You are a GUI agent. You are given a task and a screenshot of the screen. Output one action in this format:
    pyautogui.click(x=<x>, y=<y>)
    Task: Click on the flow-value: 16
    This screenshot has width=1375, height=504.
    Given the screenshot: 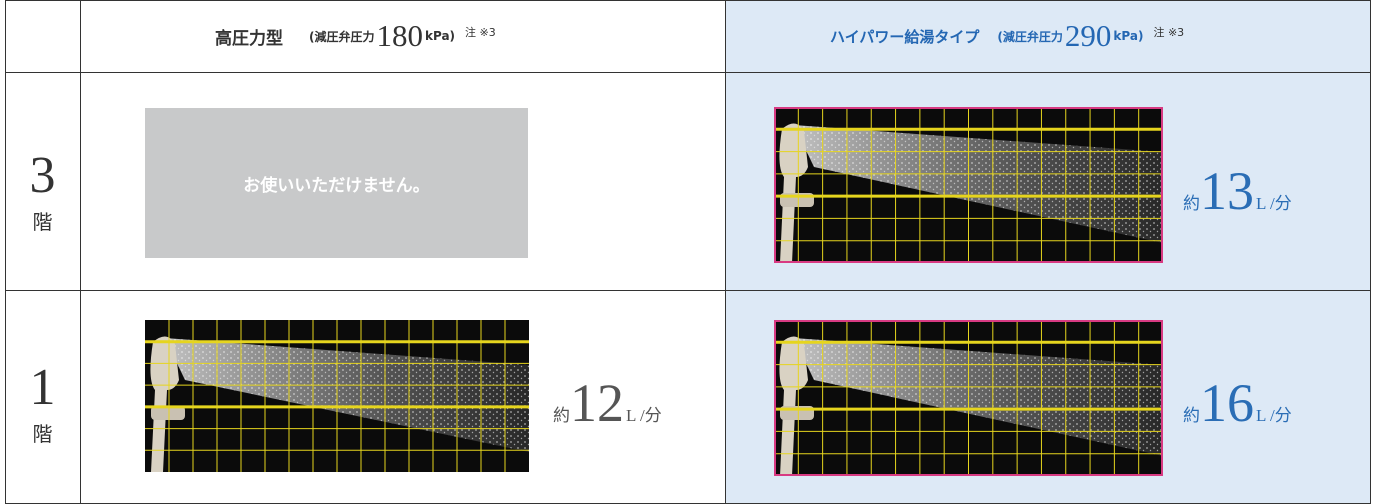 What is the action you would take?
    pyautogui.click(x=1227, y=403)
    